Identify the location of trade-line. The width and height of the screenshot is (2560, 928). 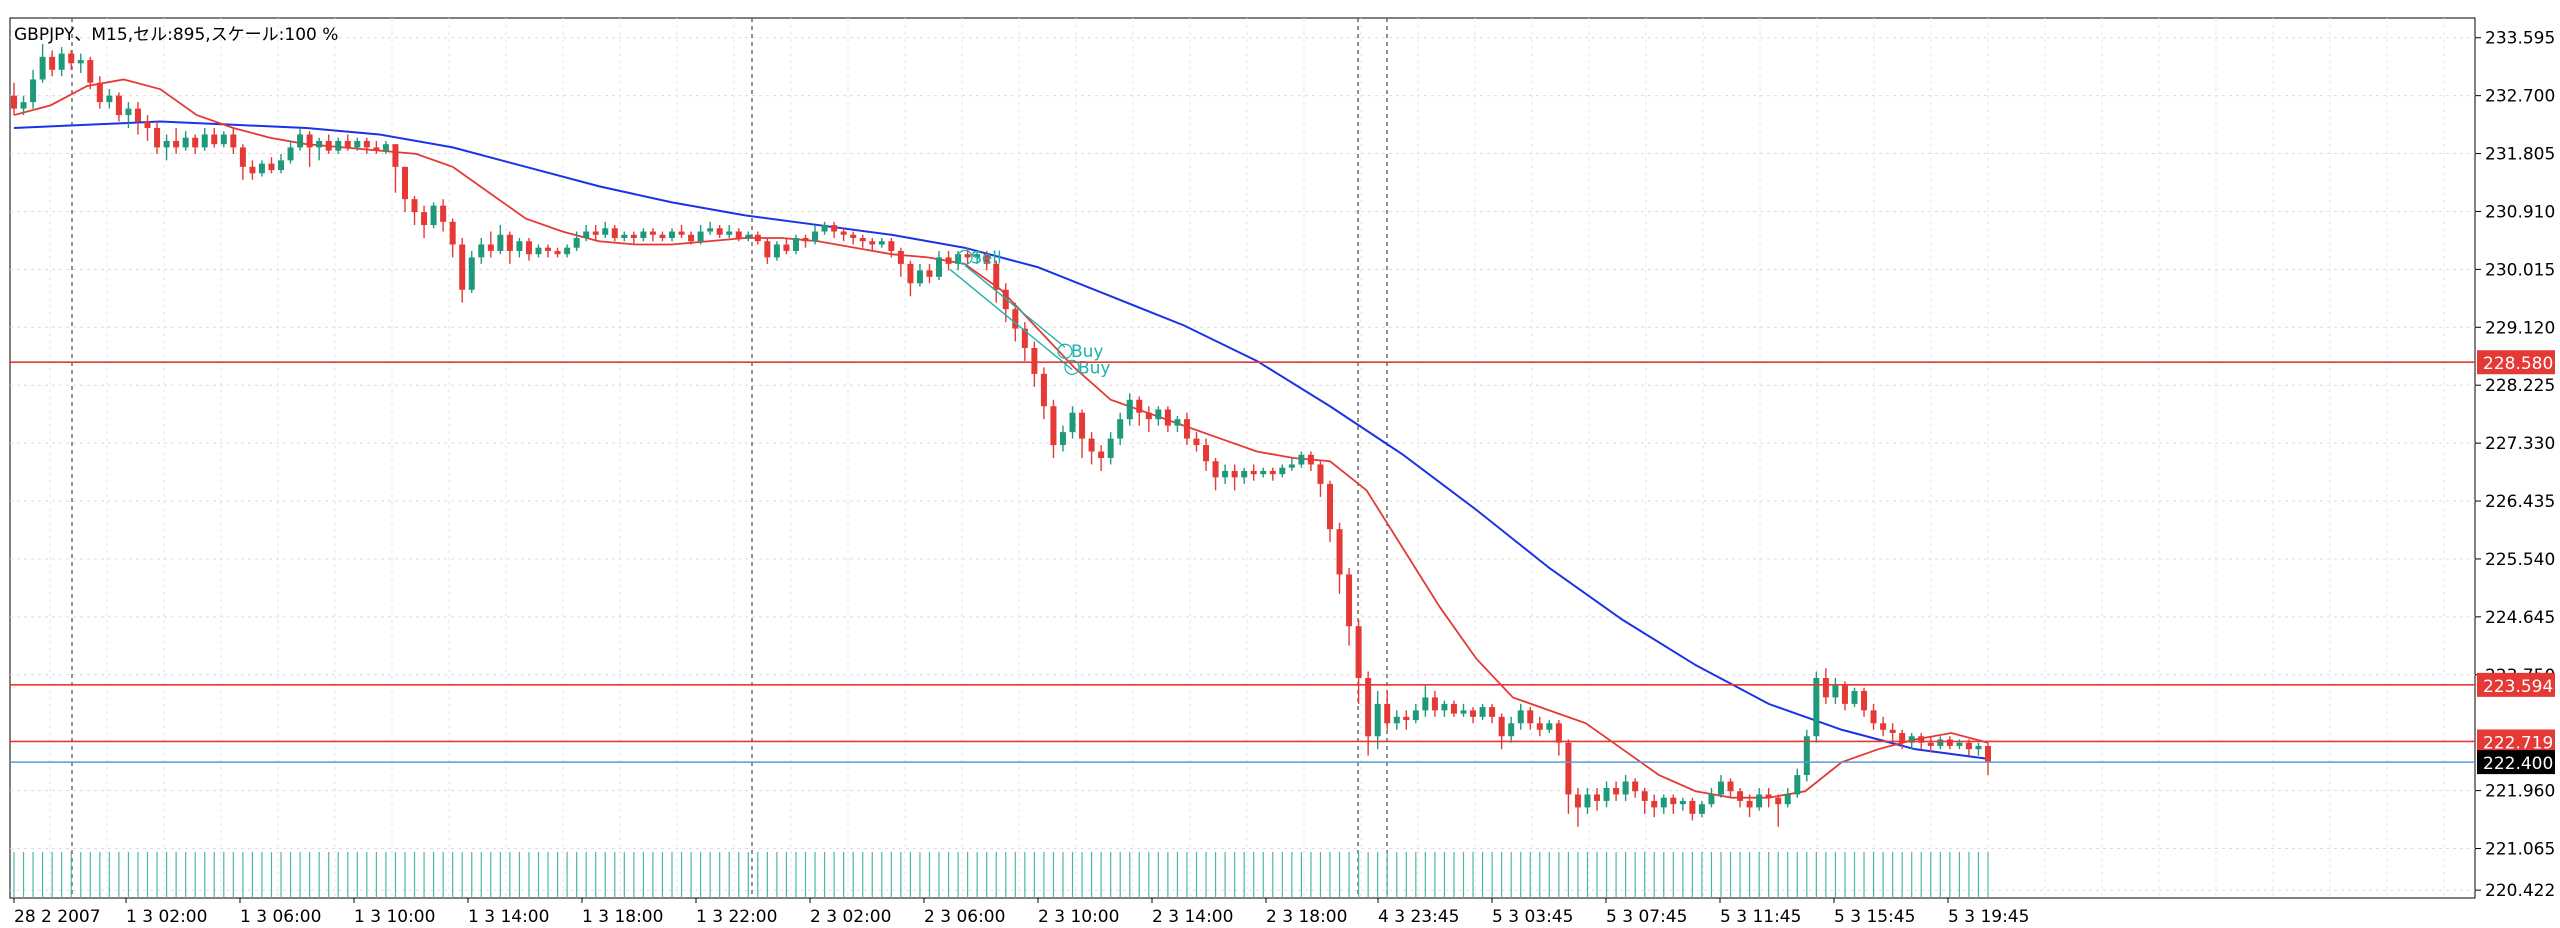
(1015, 306).